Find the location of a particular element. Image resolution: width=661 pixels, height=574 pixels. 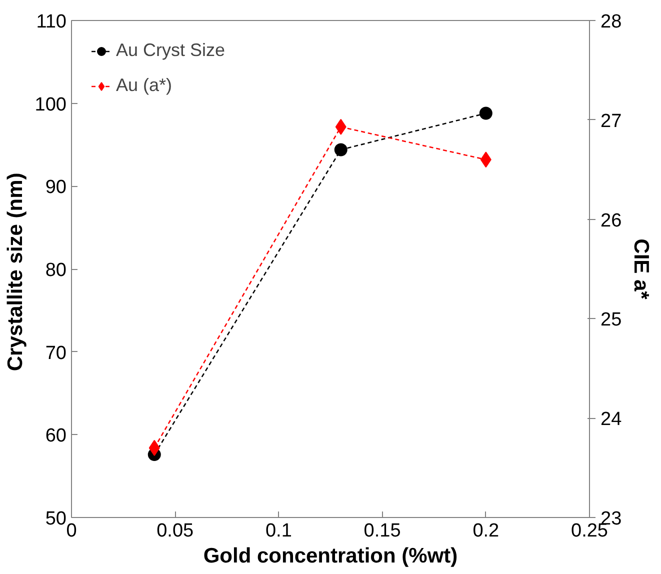

y2-axis-title: CIE a* is located at coordinates (641, 269).